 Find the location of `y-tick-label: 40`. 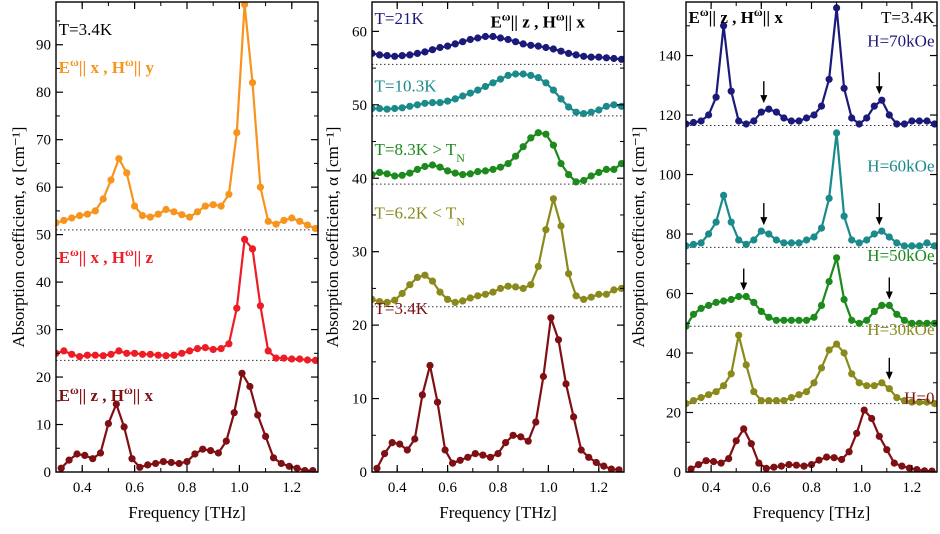

y-tick-label: 40 is located at coordinates (673, 354).